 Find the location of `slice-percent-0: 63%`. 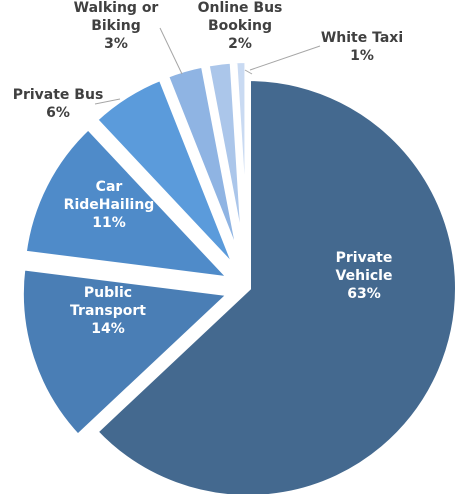

slice-percent-0: 63% is located at coordinates (364, 294).